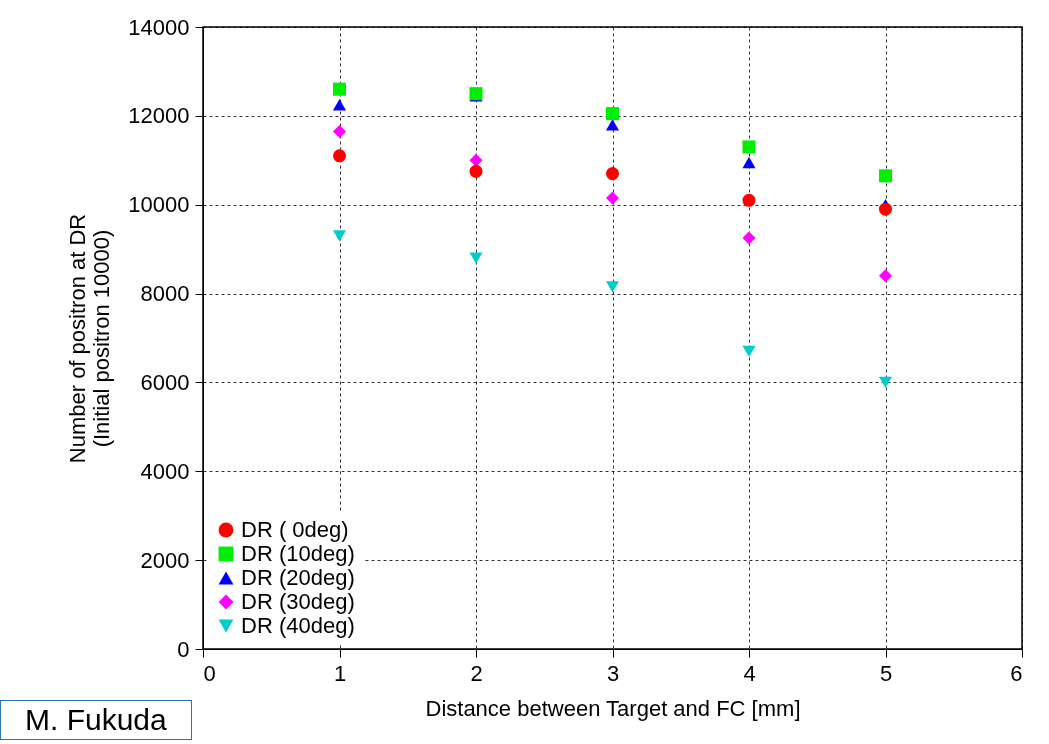  What do you see at coordinates (298, 625) in the screenshot?
I see `legend-label: DR (40deg)` at bounding box center [298, 625].